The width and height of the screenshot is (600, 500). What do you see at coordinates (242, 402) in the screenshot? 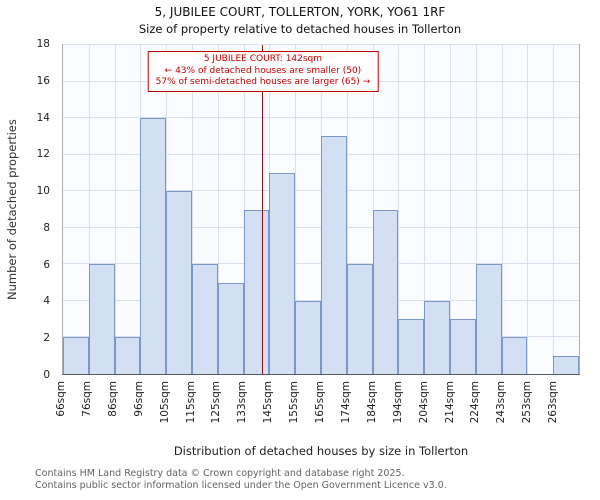
I see `x-tick-label: 133sqm` at bounding box center [242, 402].